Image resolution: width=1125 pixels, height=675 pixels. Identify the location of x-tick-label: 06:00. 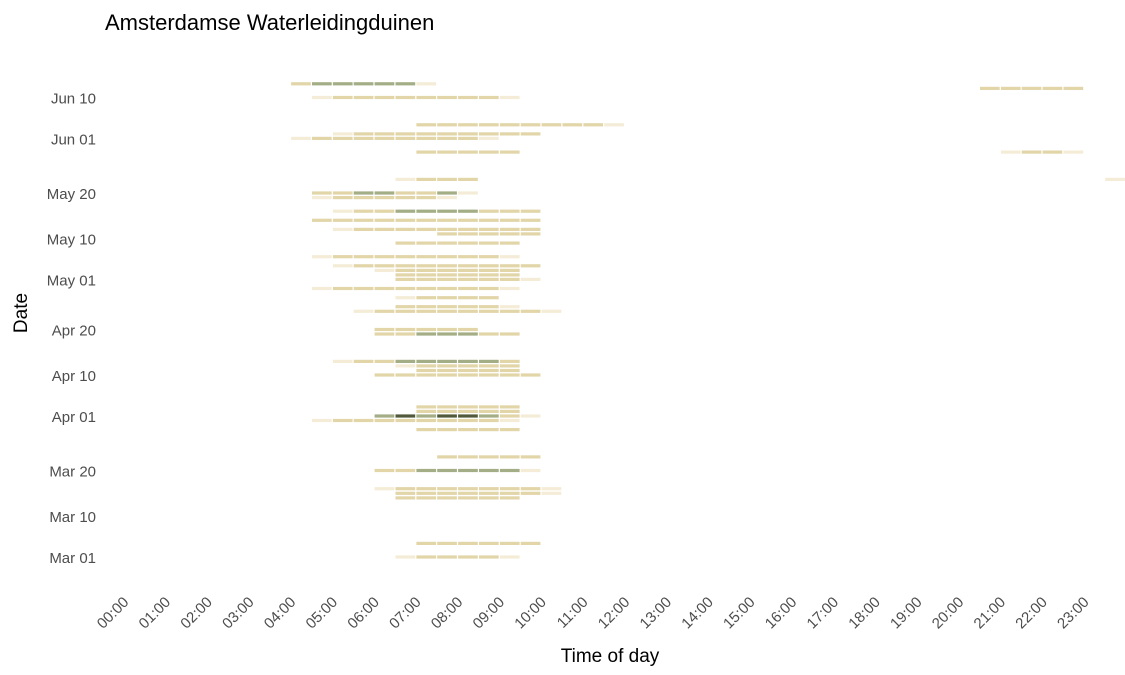
(363, 613).